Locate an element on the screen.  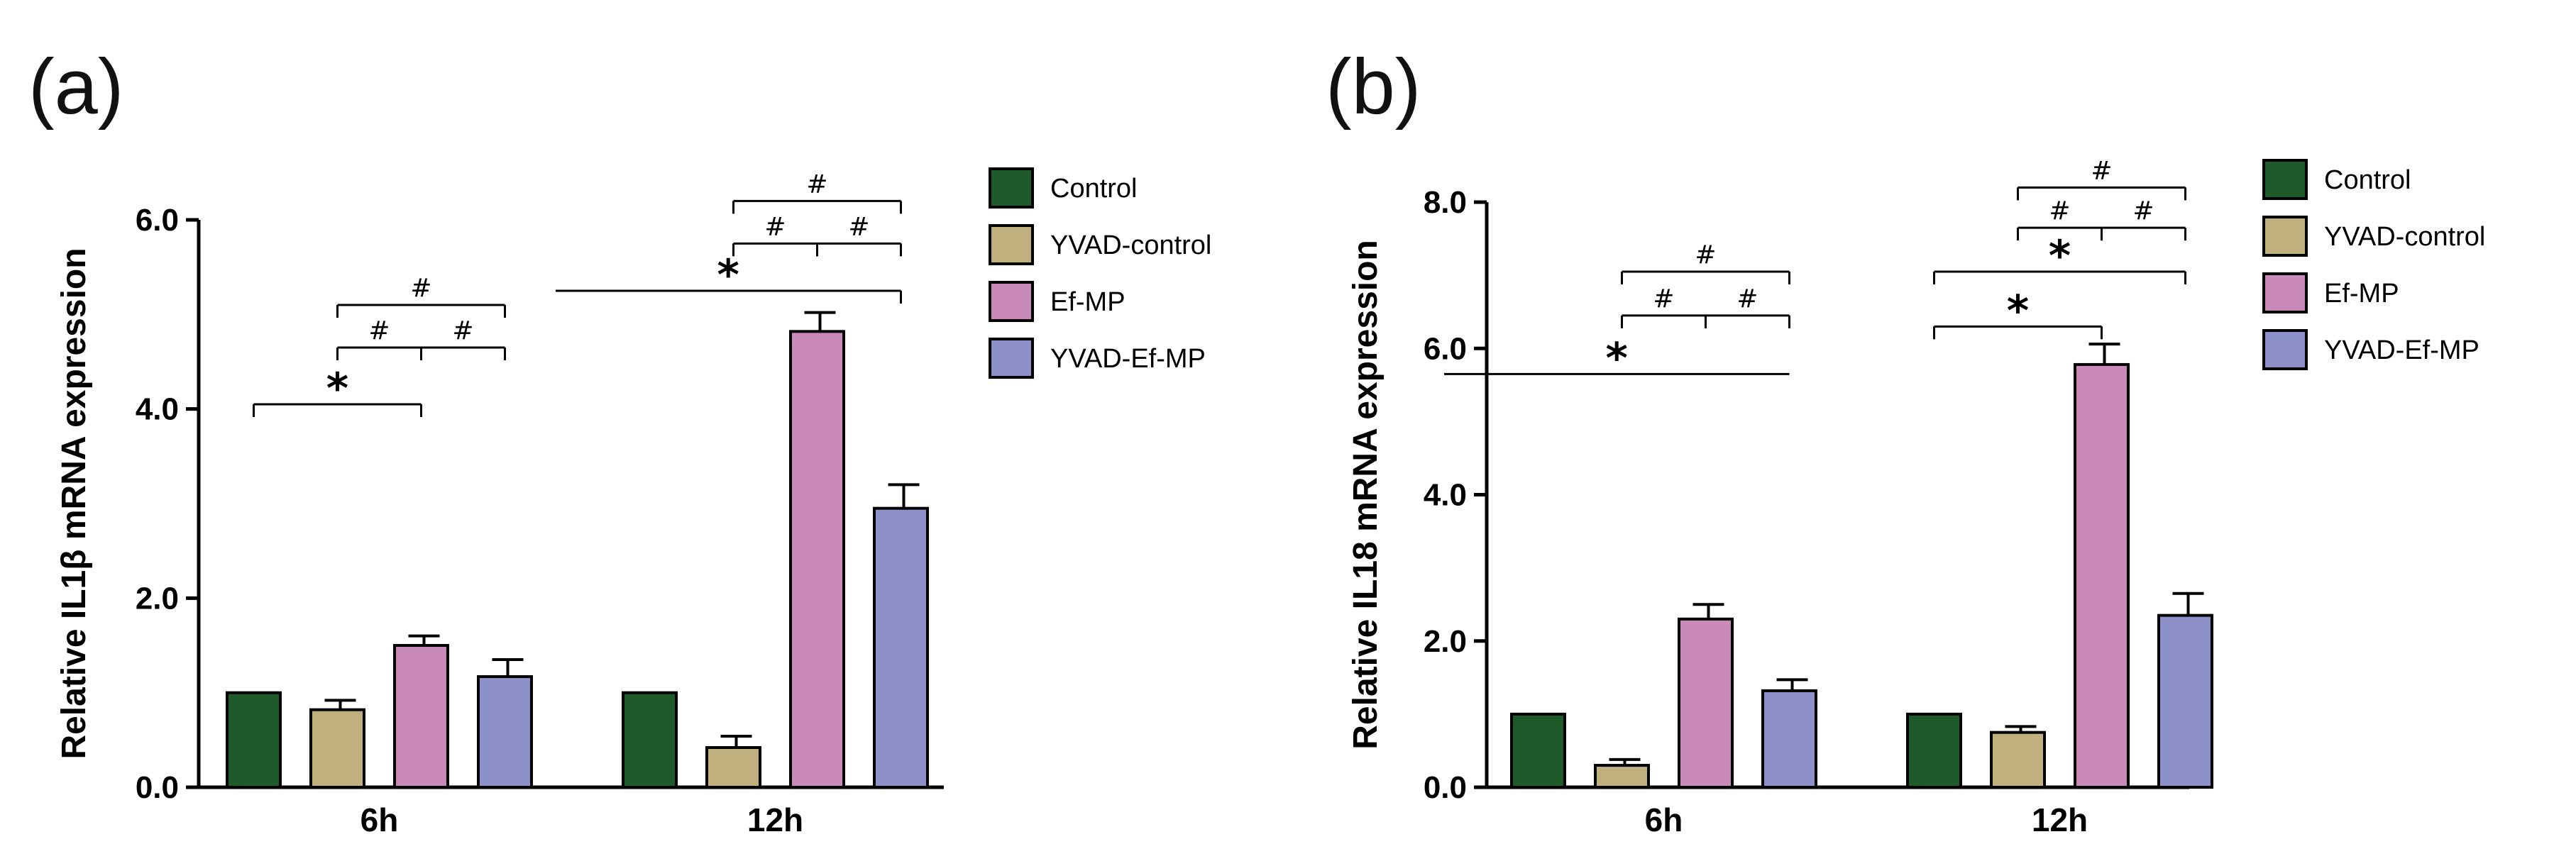
panel-letter: (b) is located at coordinates (1373, 87).